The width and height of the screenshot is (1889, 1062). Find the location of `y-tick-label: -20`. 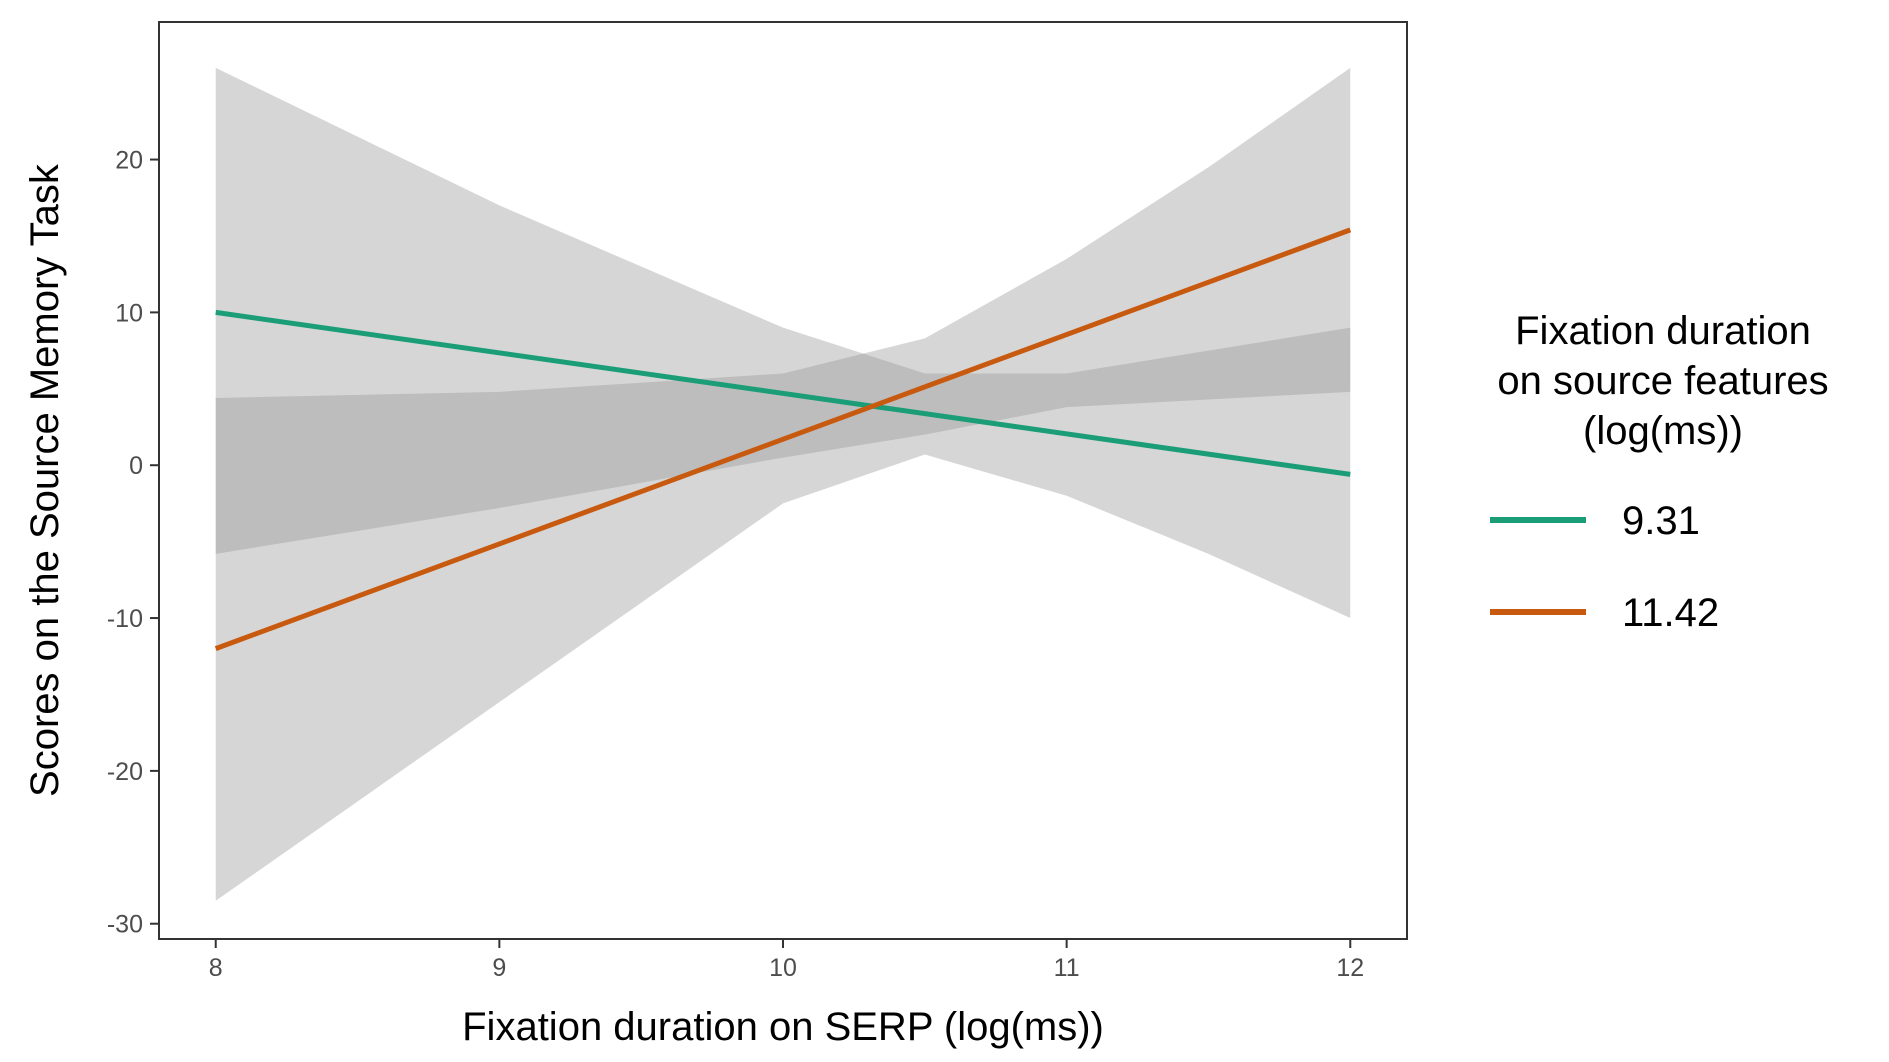

y-tick-label: -20 is located at coordinates (125, 772).